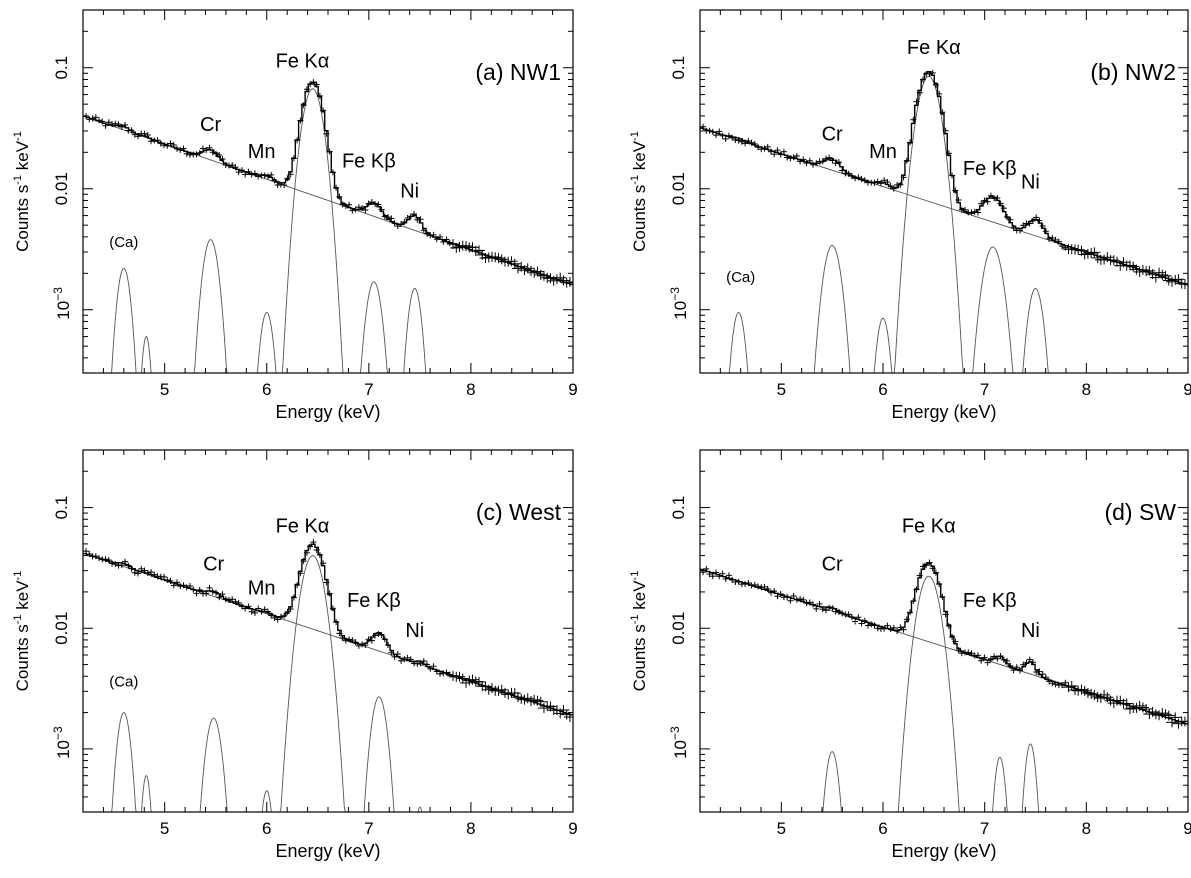 This screenshot has height=878, width=1191. What do you see at coordinates (680, 749) in the screenshot?
I see `y-tick-base: 10` at bounding box center [680, 749].